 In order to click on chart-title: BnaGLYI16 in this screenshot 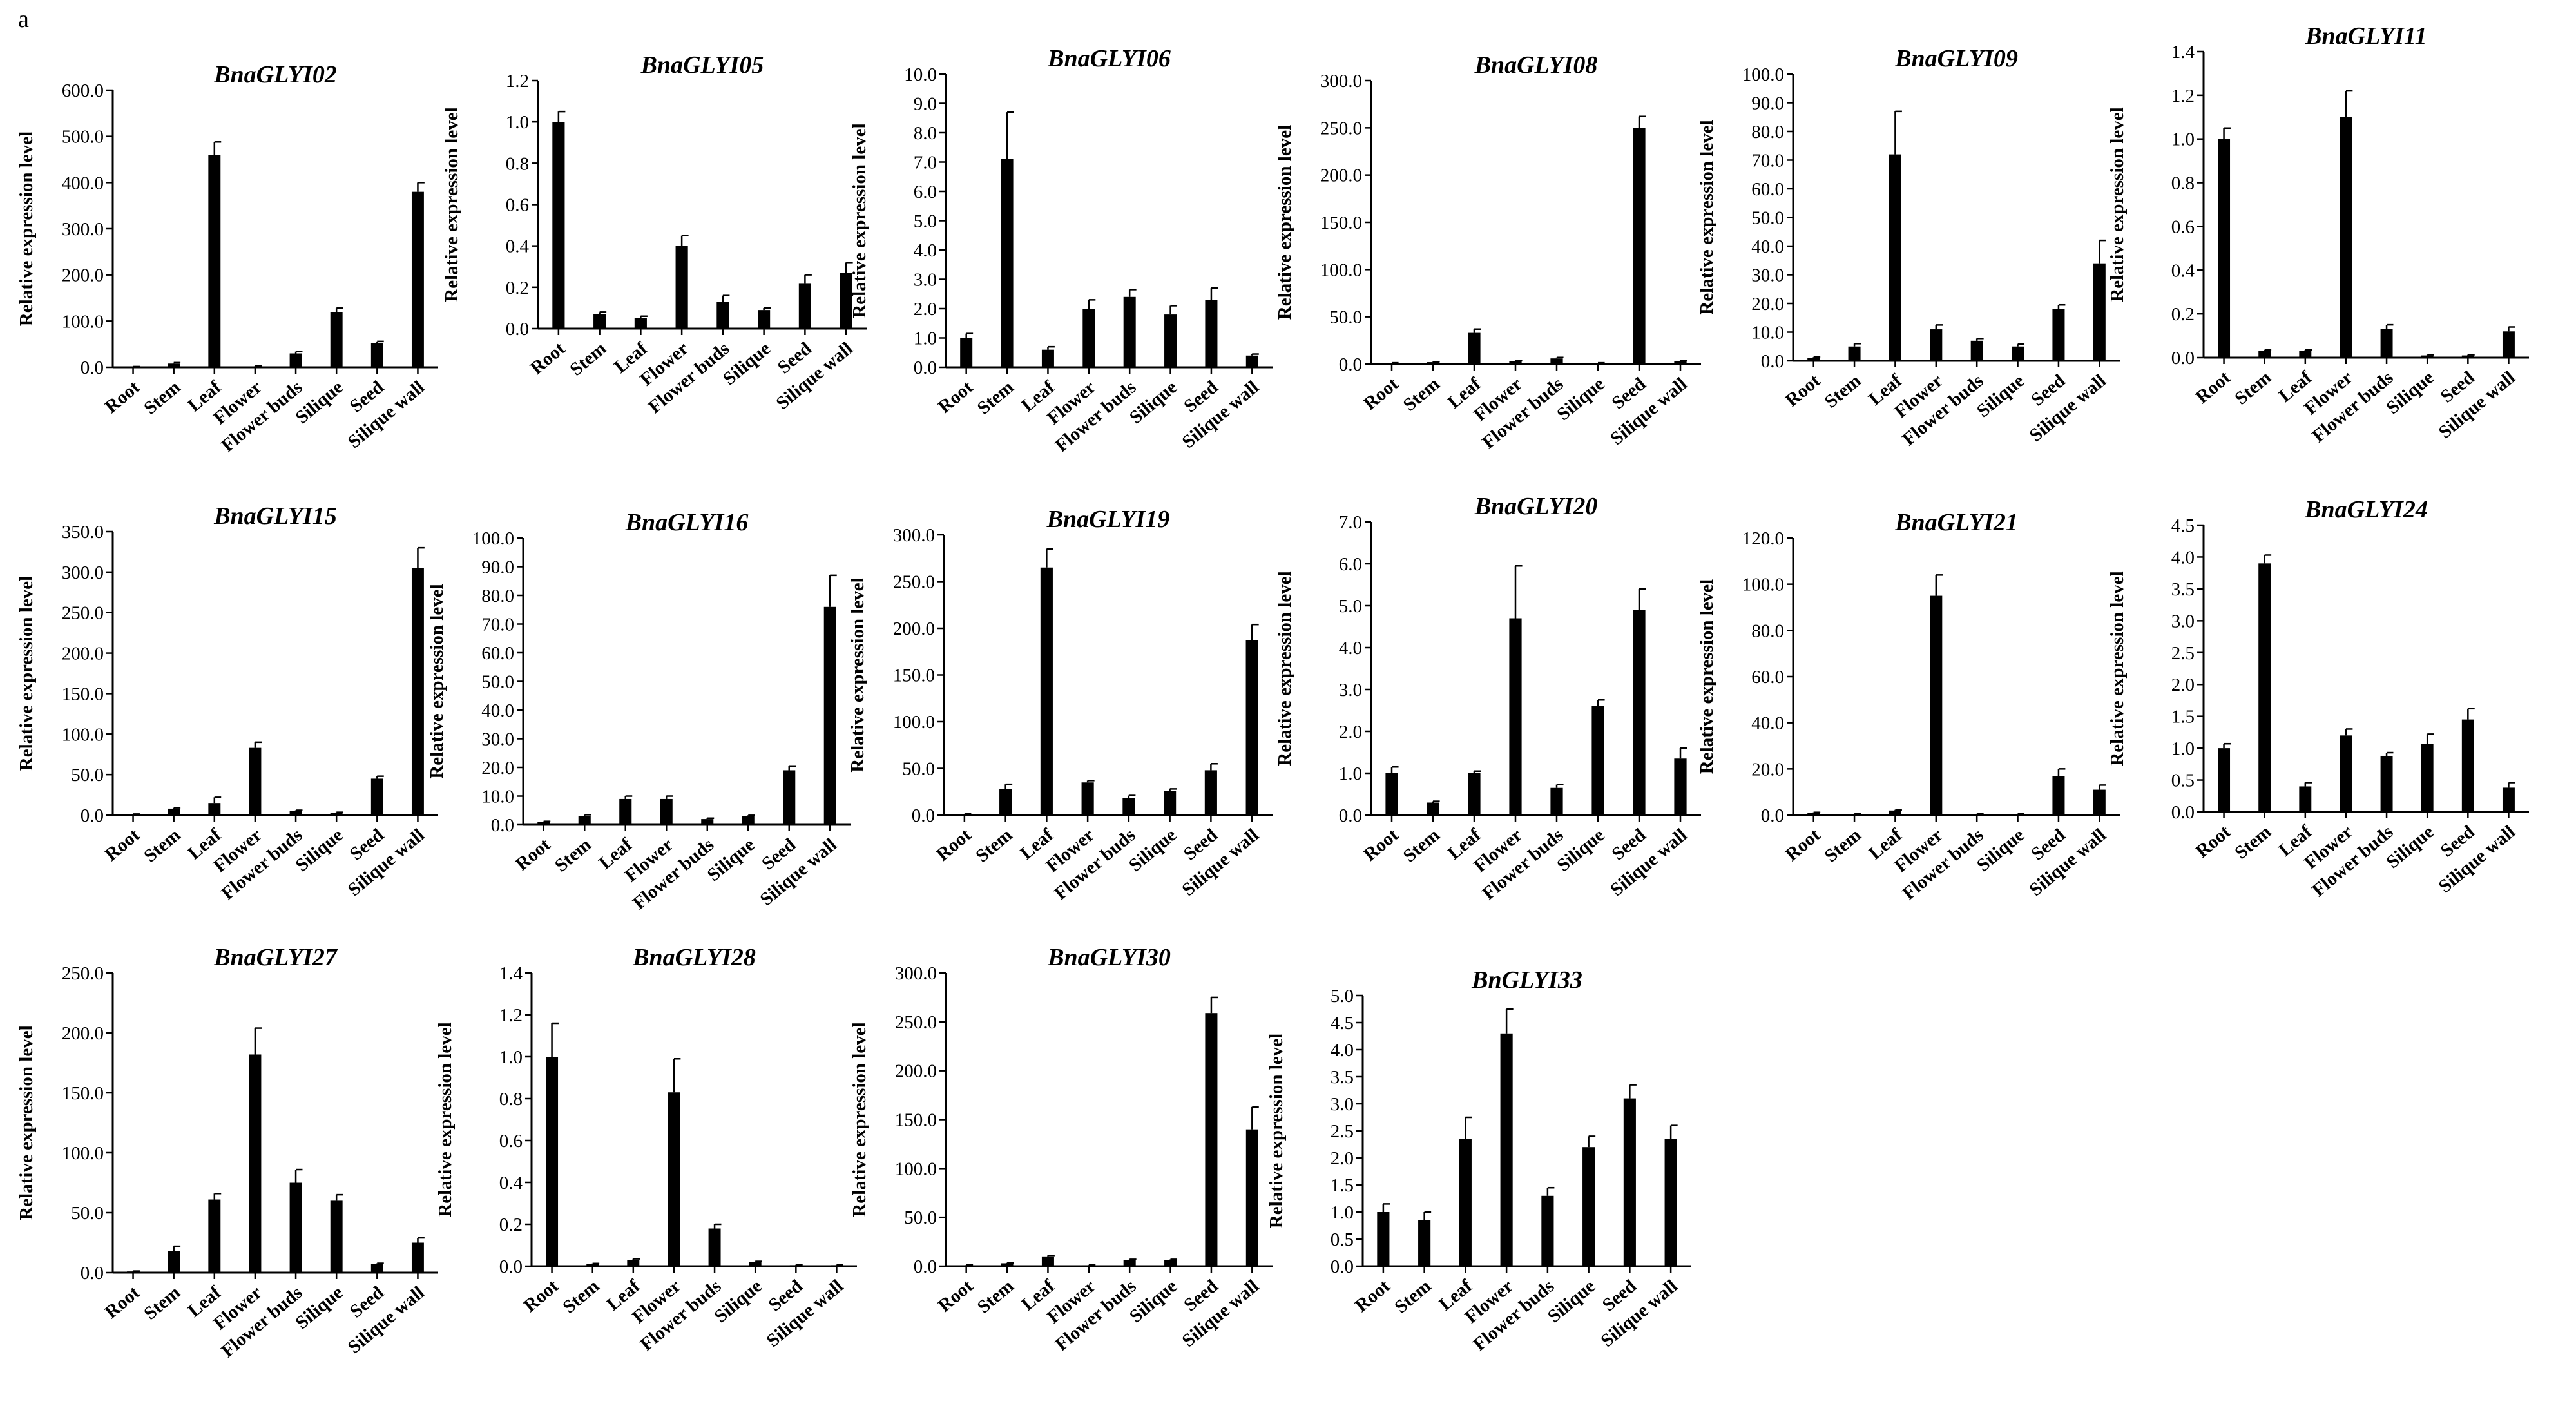, I will do `click(687, 522)`.